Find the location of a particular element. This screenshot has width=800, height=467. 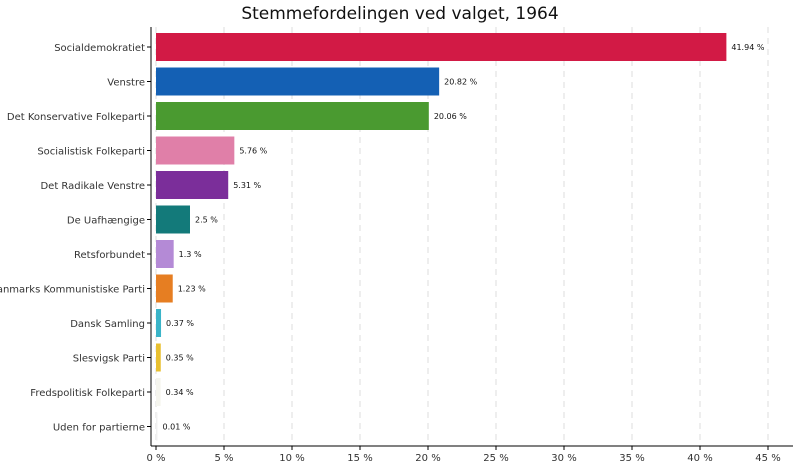

value-label: 41.94 % is located at coordinates (747, 47).